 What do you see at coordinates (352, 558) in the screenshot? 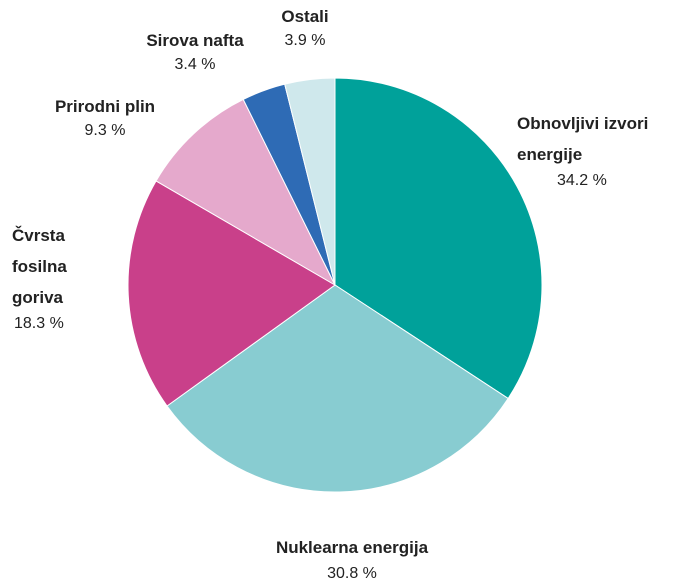
I see `slice-label: Nuklearna energija 30.8 %` at bounding box center [352, 558].